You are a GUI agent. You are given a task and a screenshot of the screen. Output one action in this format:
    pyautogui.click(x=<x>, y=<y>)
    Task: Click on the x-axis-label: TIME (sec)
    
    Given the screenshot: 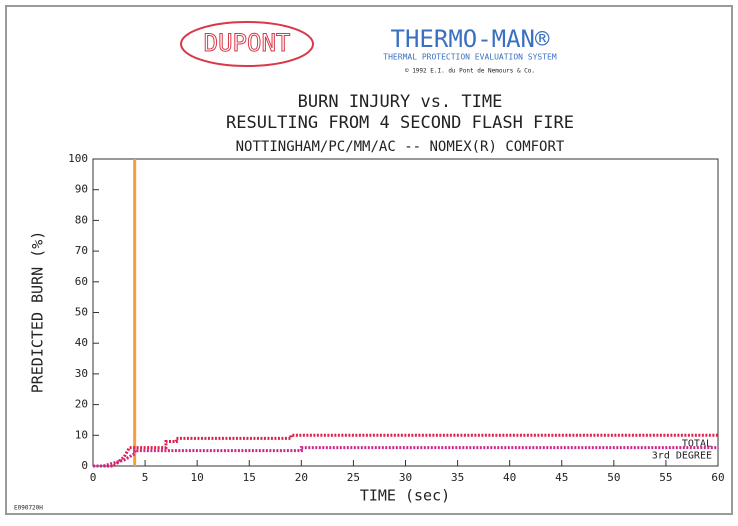 What is the action you would take?
    pyautogui.click(x=405, y=496)
    